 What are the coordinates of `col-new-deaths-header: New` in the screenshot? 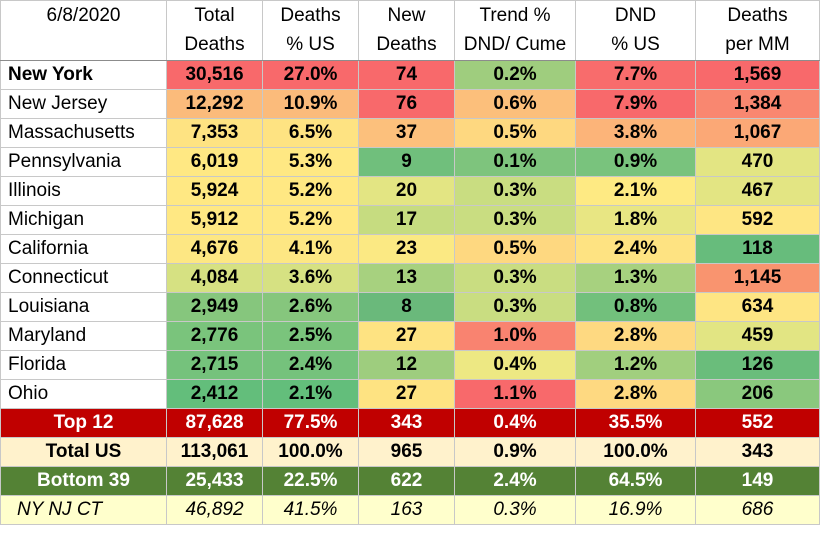 It's located at (406, 15).